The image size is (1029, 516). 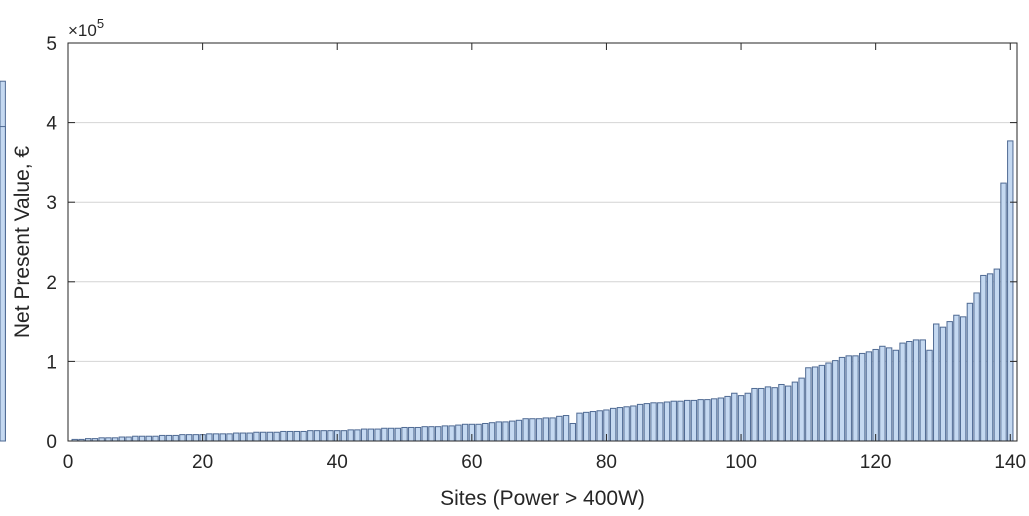 What do you see at coordinates (51, 124) in the screenshot?
I see `y-tick-label: 4` at bounding box center [51, 124].